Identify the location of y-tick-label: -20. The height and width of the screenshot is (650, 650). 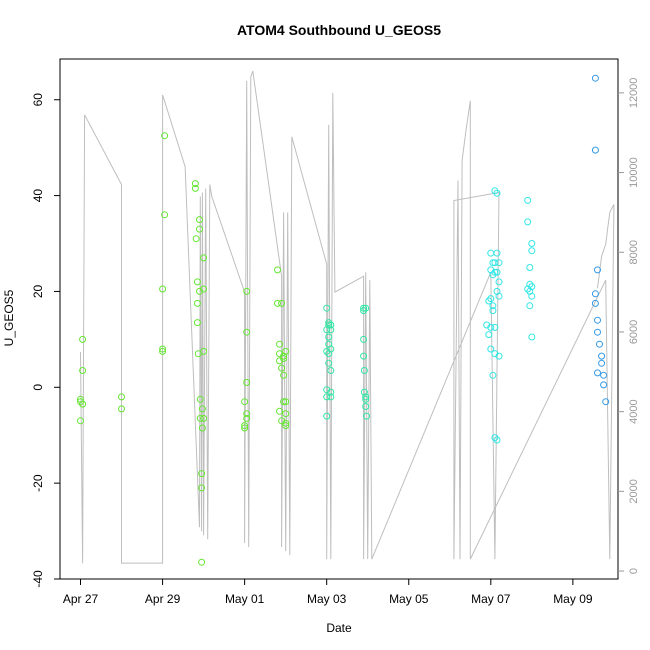
(38, 483).